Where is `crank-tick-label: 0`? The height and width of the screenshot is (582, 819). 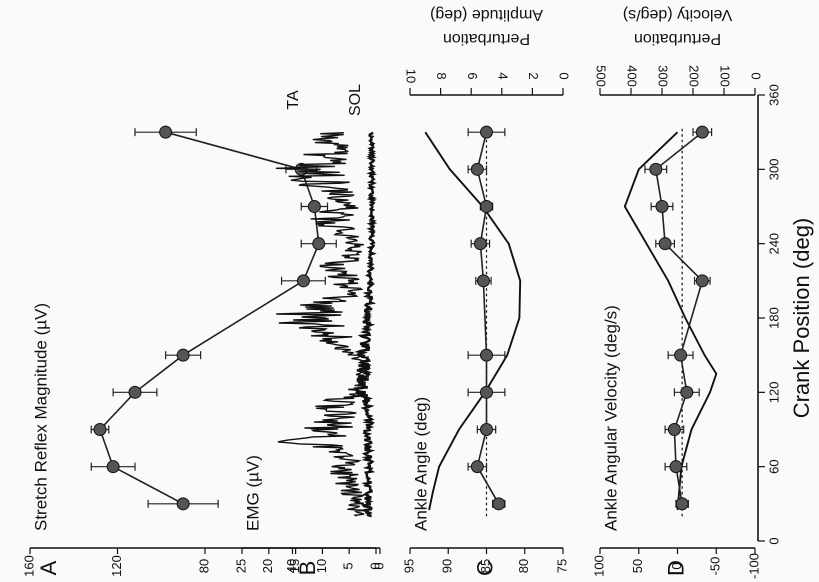 crank-tick-label: 0 is located at coordinates (773, 540).